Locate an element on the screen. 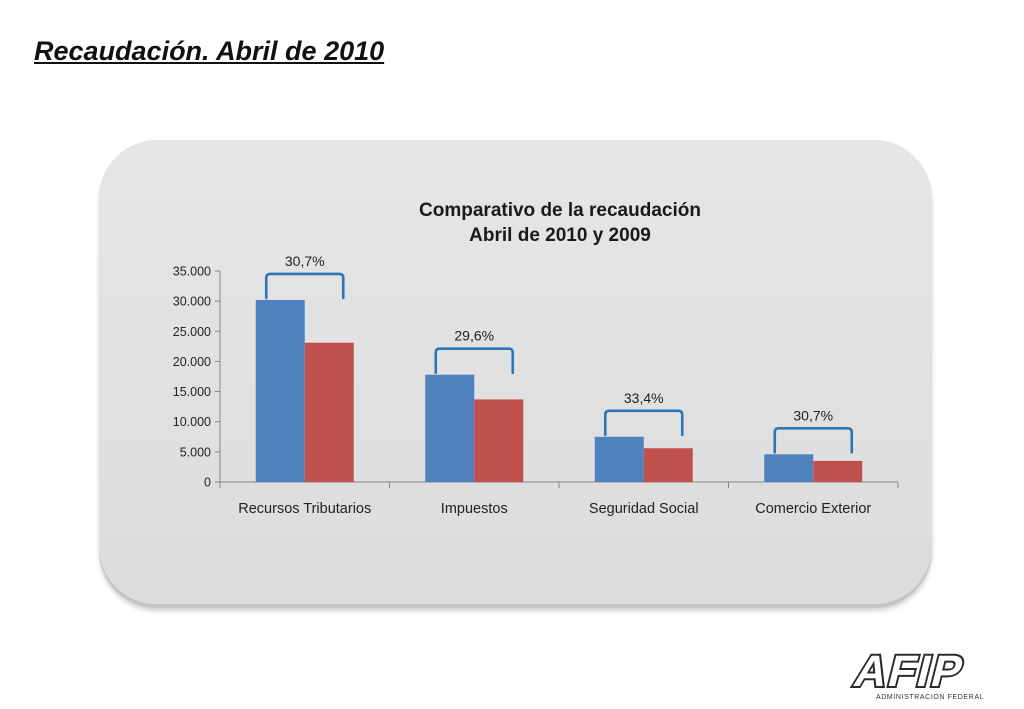 The image size is (1024, 709). y-tick-label: 0 is located at coordinates (207, 483).